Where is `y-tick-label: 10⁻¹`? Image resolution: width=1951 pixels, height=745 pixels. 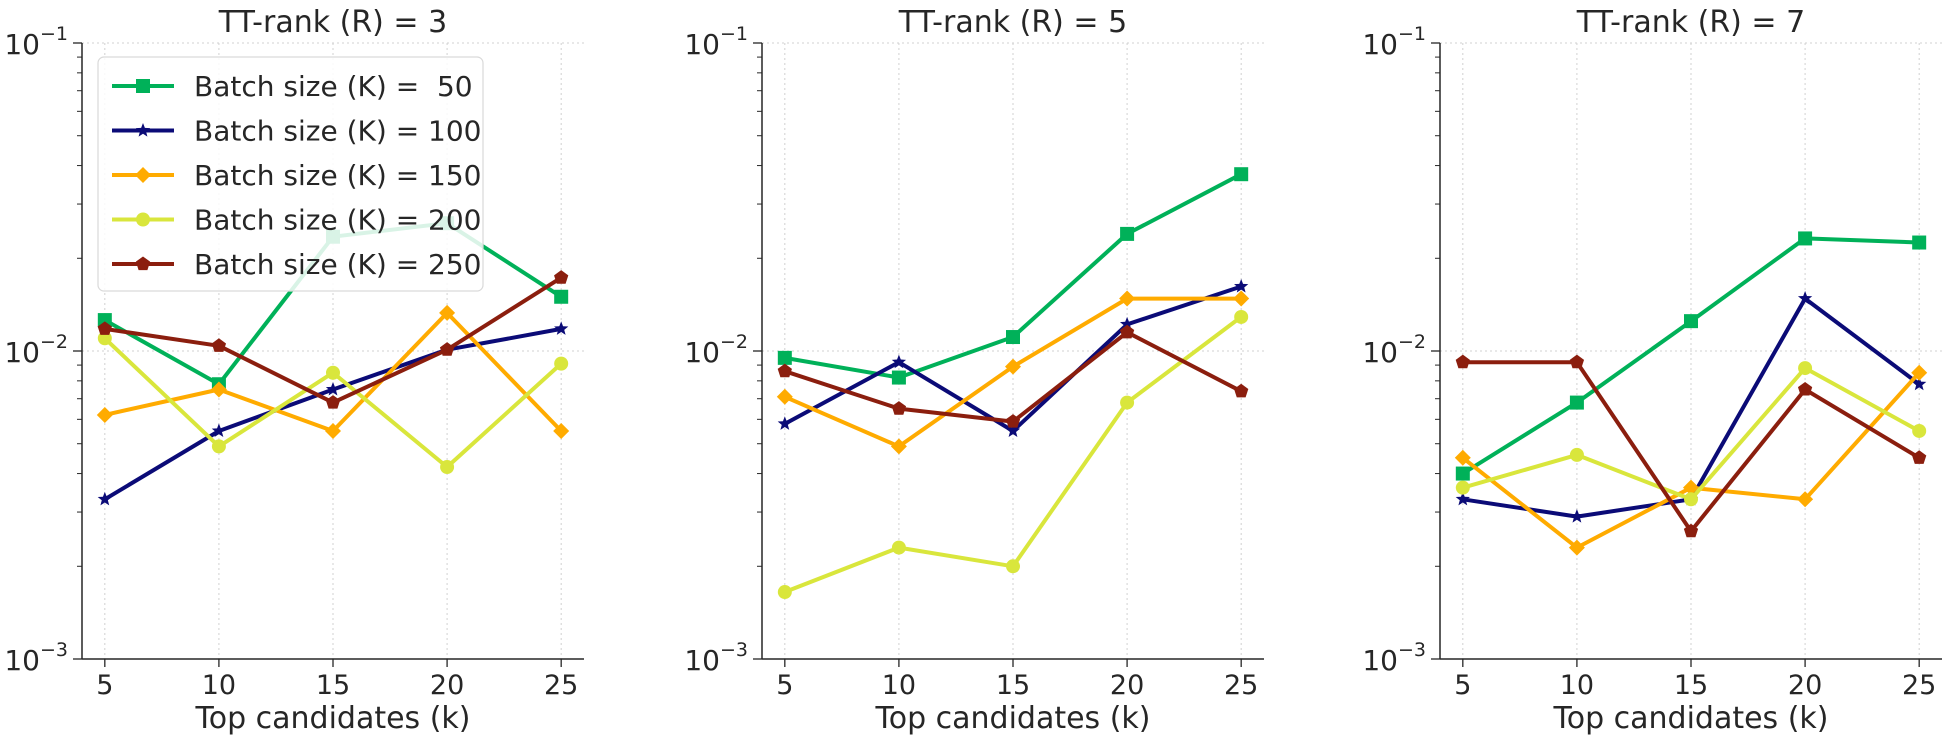 y-tick-label: 10⁻¹ is located at coordinates (36, 42).